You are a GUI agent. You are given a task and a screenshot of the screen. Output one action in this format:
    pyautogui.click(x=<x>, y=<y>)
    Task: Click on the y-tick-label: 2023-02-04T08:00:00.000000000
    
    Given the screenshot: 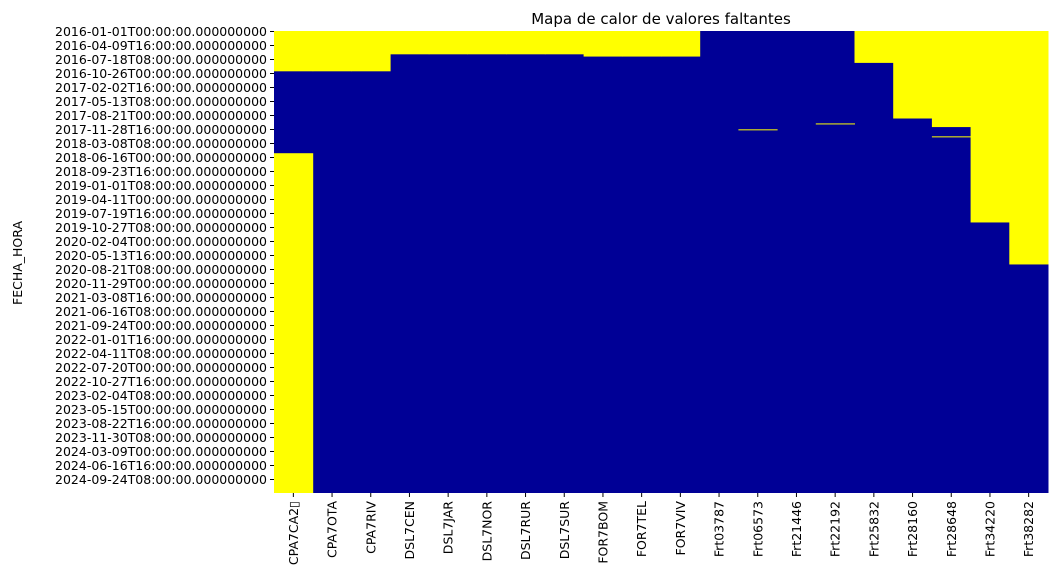 What is the action you would take?
    pyautogui.click(x=161, y=395)
    